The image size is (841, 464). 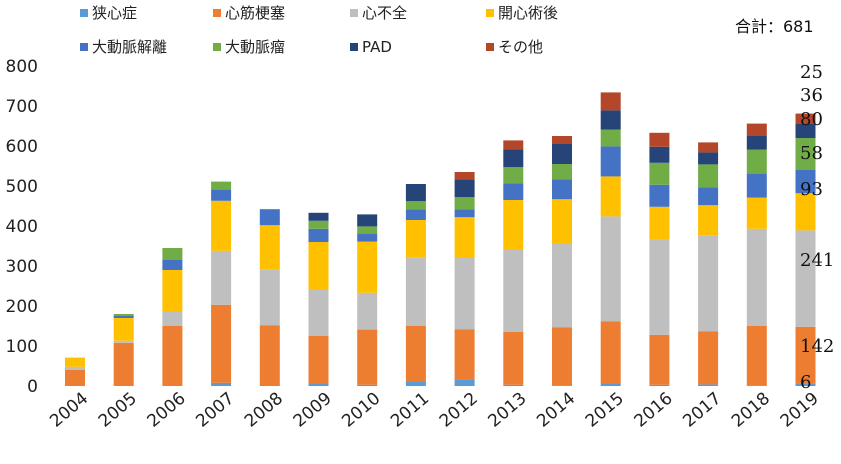 What do you see at coordinates (32, 387) in the screenshot?
I see `y-tick-label: 0` at bounding box center [32, 387].